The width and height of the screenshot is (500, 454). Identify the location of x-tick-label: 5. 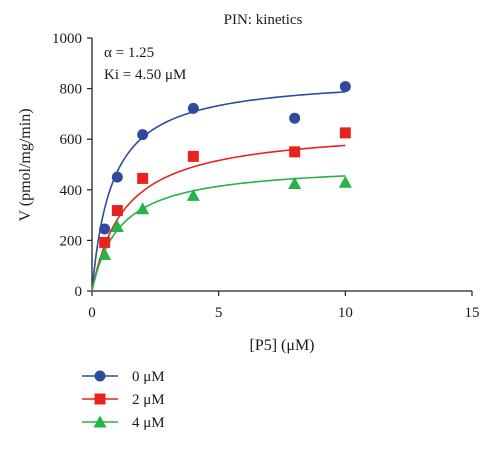
(219, 313).